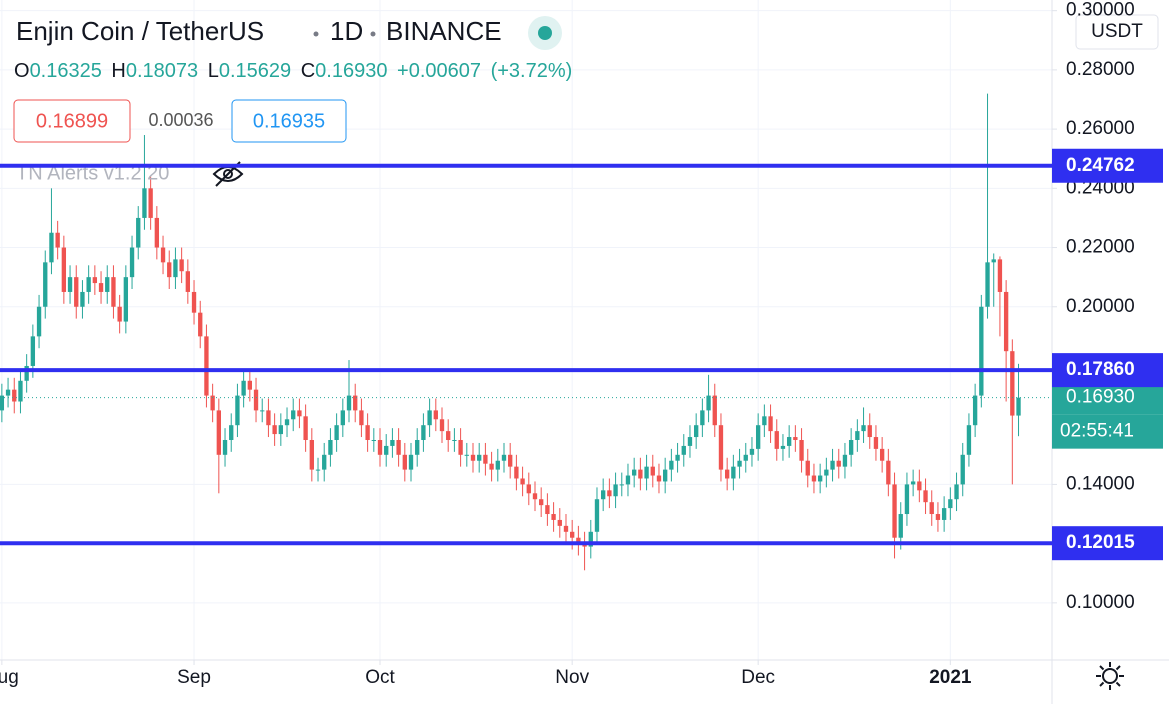 Image resolution: width=1169 pixels, height=704 pixels. Describe the element at coordinates (1100, 128) in the screenshot. I see `y-tick-label: 0.26000` at that location.